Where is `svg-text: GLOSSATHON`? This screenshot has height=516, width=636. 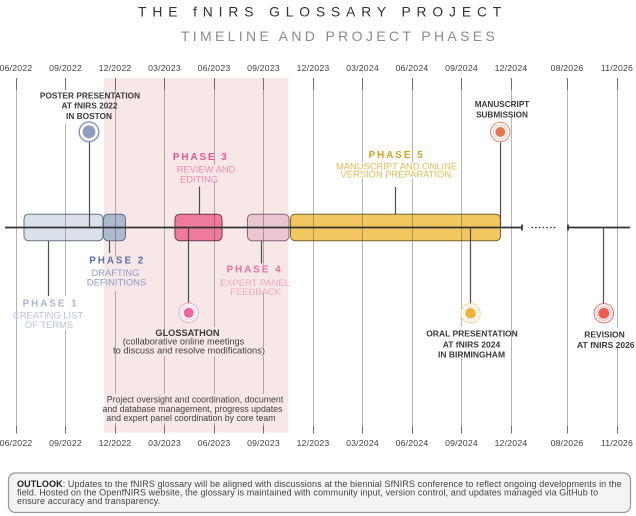
svg-text: GLOSSATHON is located at coordinates (187, 333).